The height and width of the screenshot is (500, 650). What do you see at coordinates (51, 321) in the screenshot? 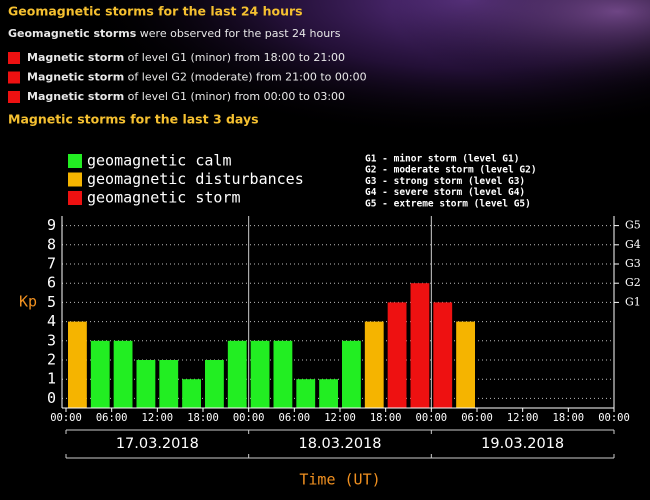
I see `y-tick-label: 4` at bounding box center [51, 321].